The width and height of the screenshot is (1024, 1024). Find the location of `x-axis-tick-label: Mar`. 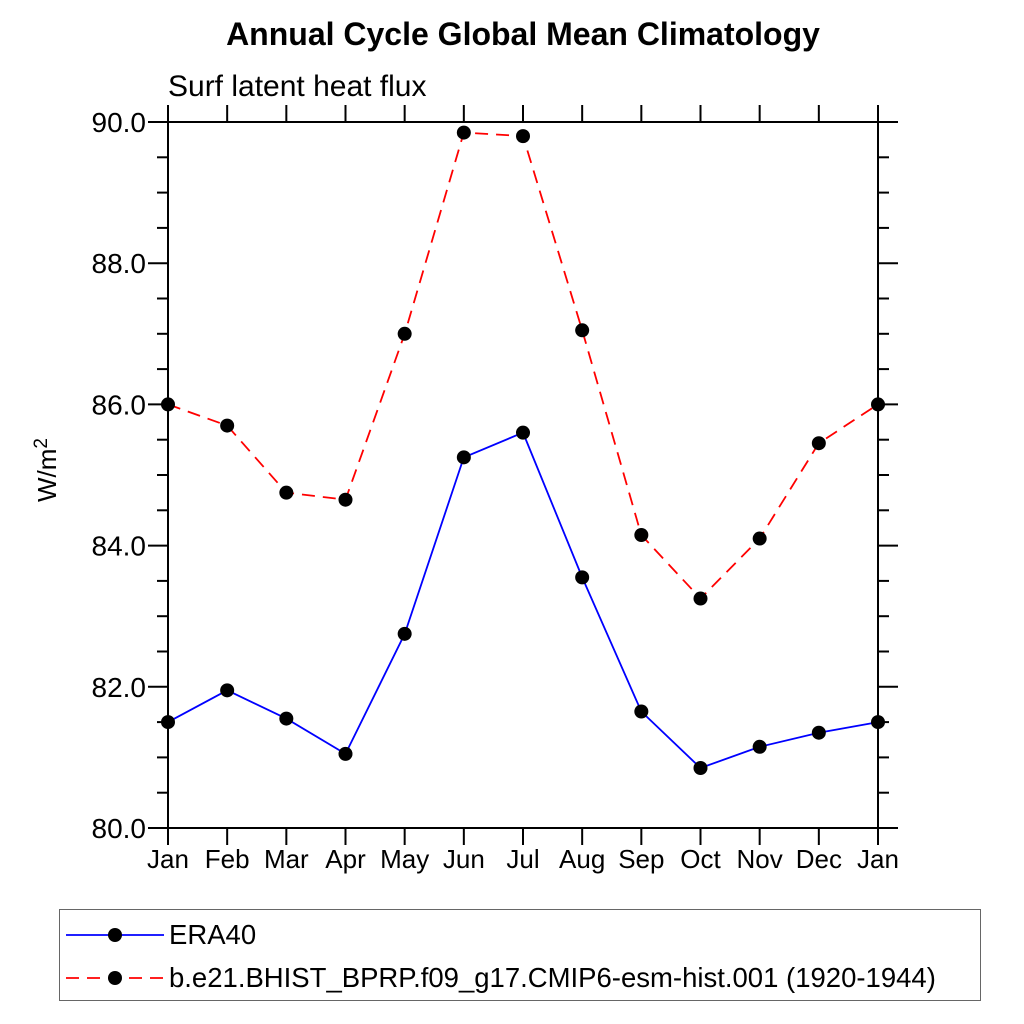

x-axis-tick-label: Mar is located at coordinates (286, 859).